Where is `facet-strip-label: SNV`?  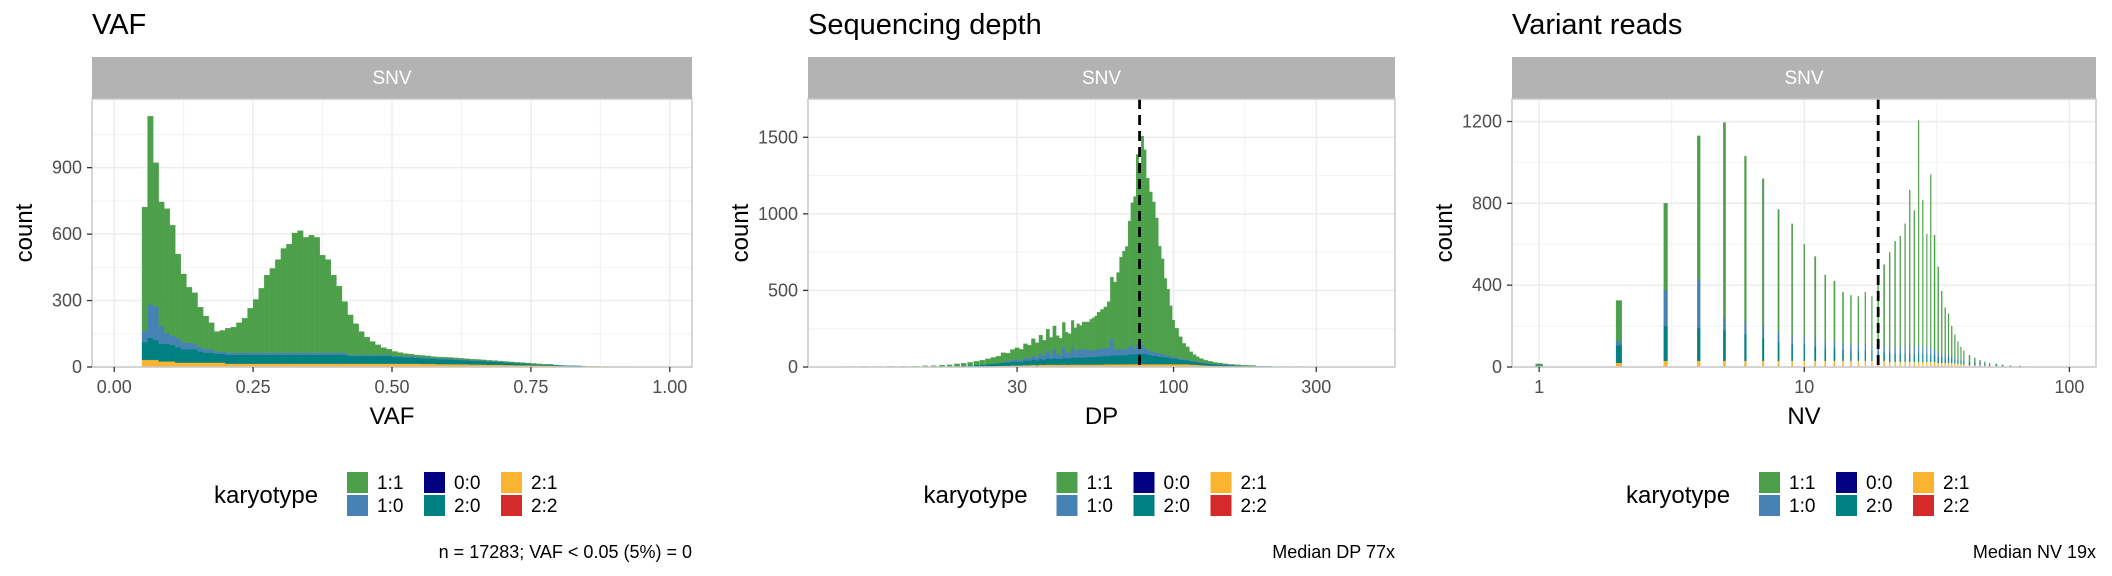 facet-strip-label: SNV is located at coordinates (1803, 78).